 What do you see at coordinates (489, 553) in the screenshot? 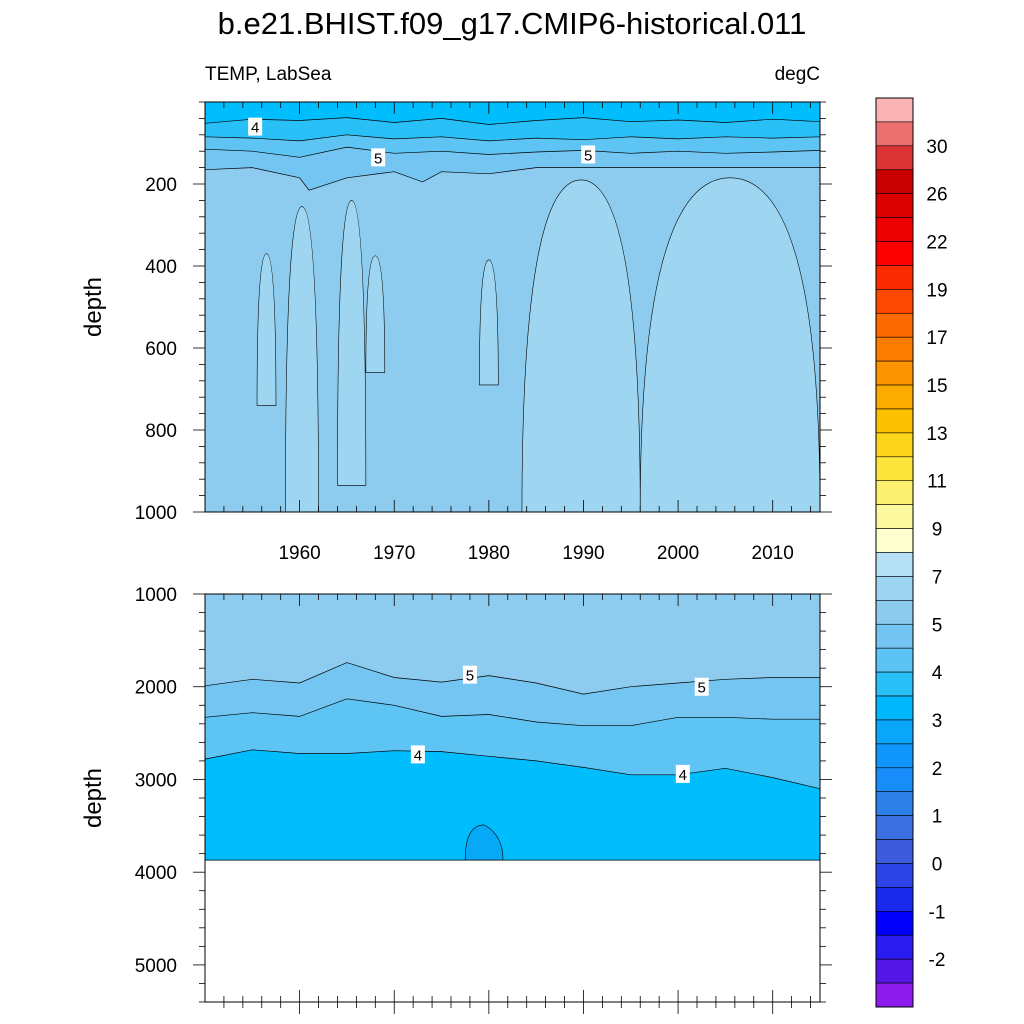
I see `x-tick-label: 1980` at bounding box center [489, 553].